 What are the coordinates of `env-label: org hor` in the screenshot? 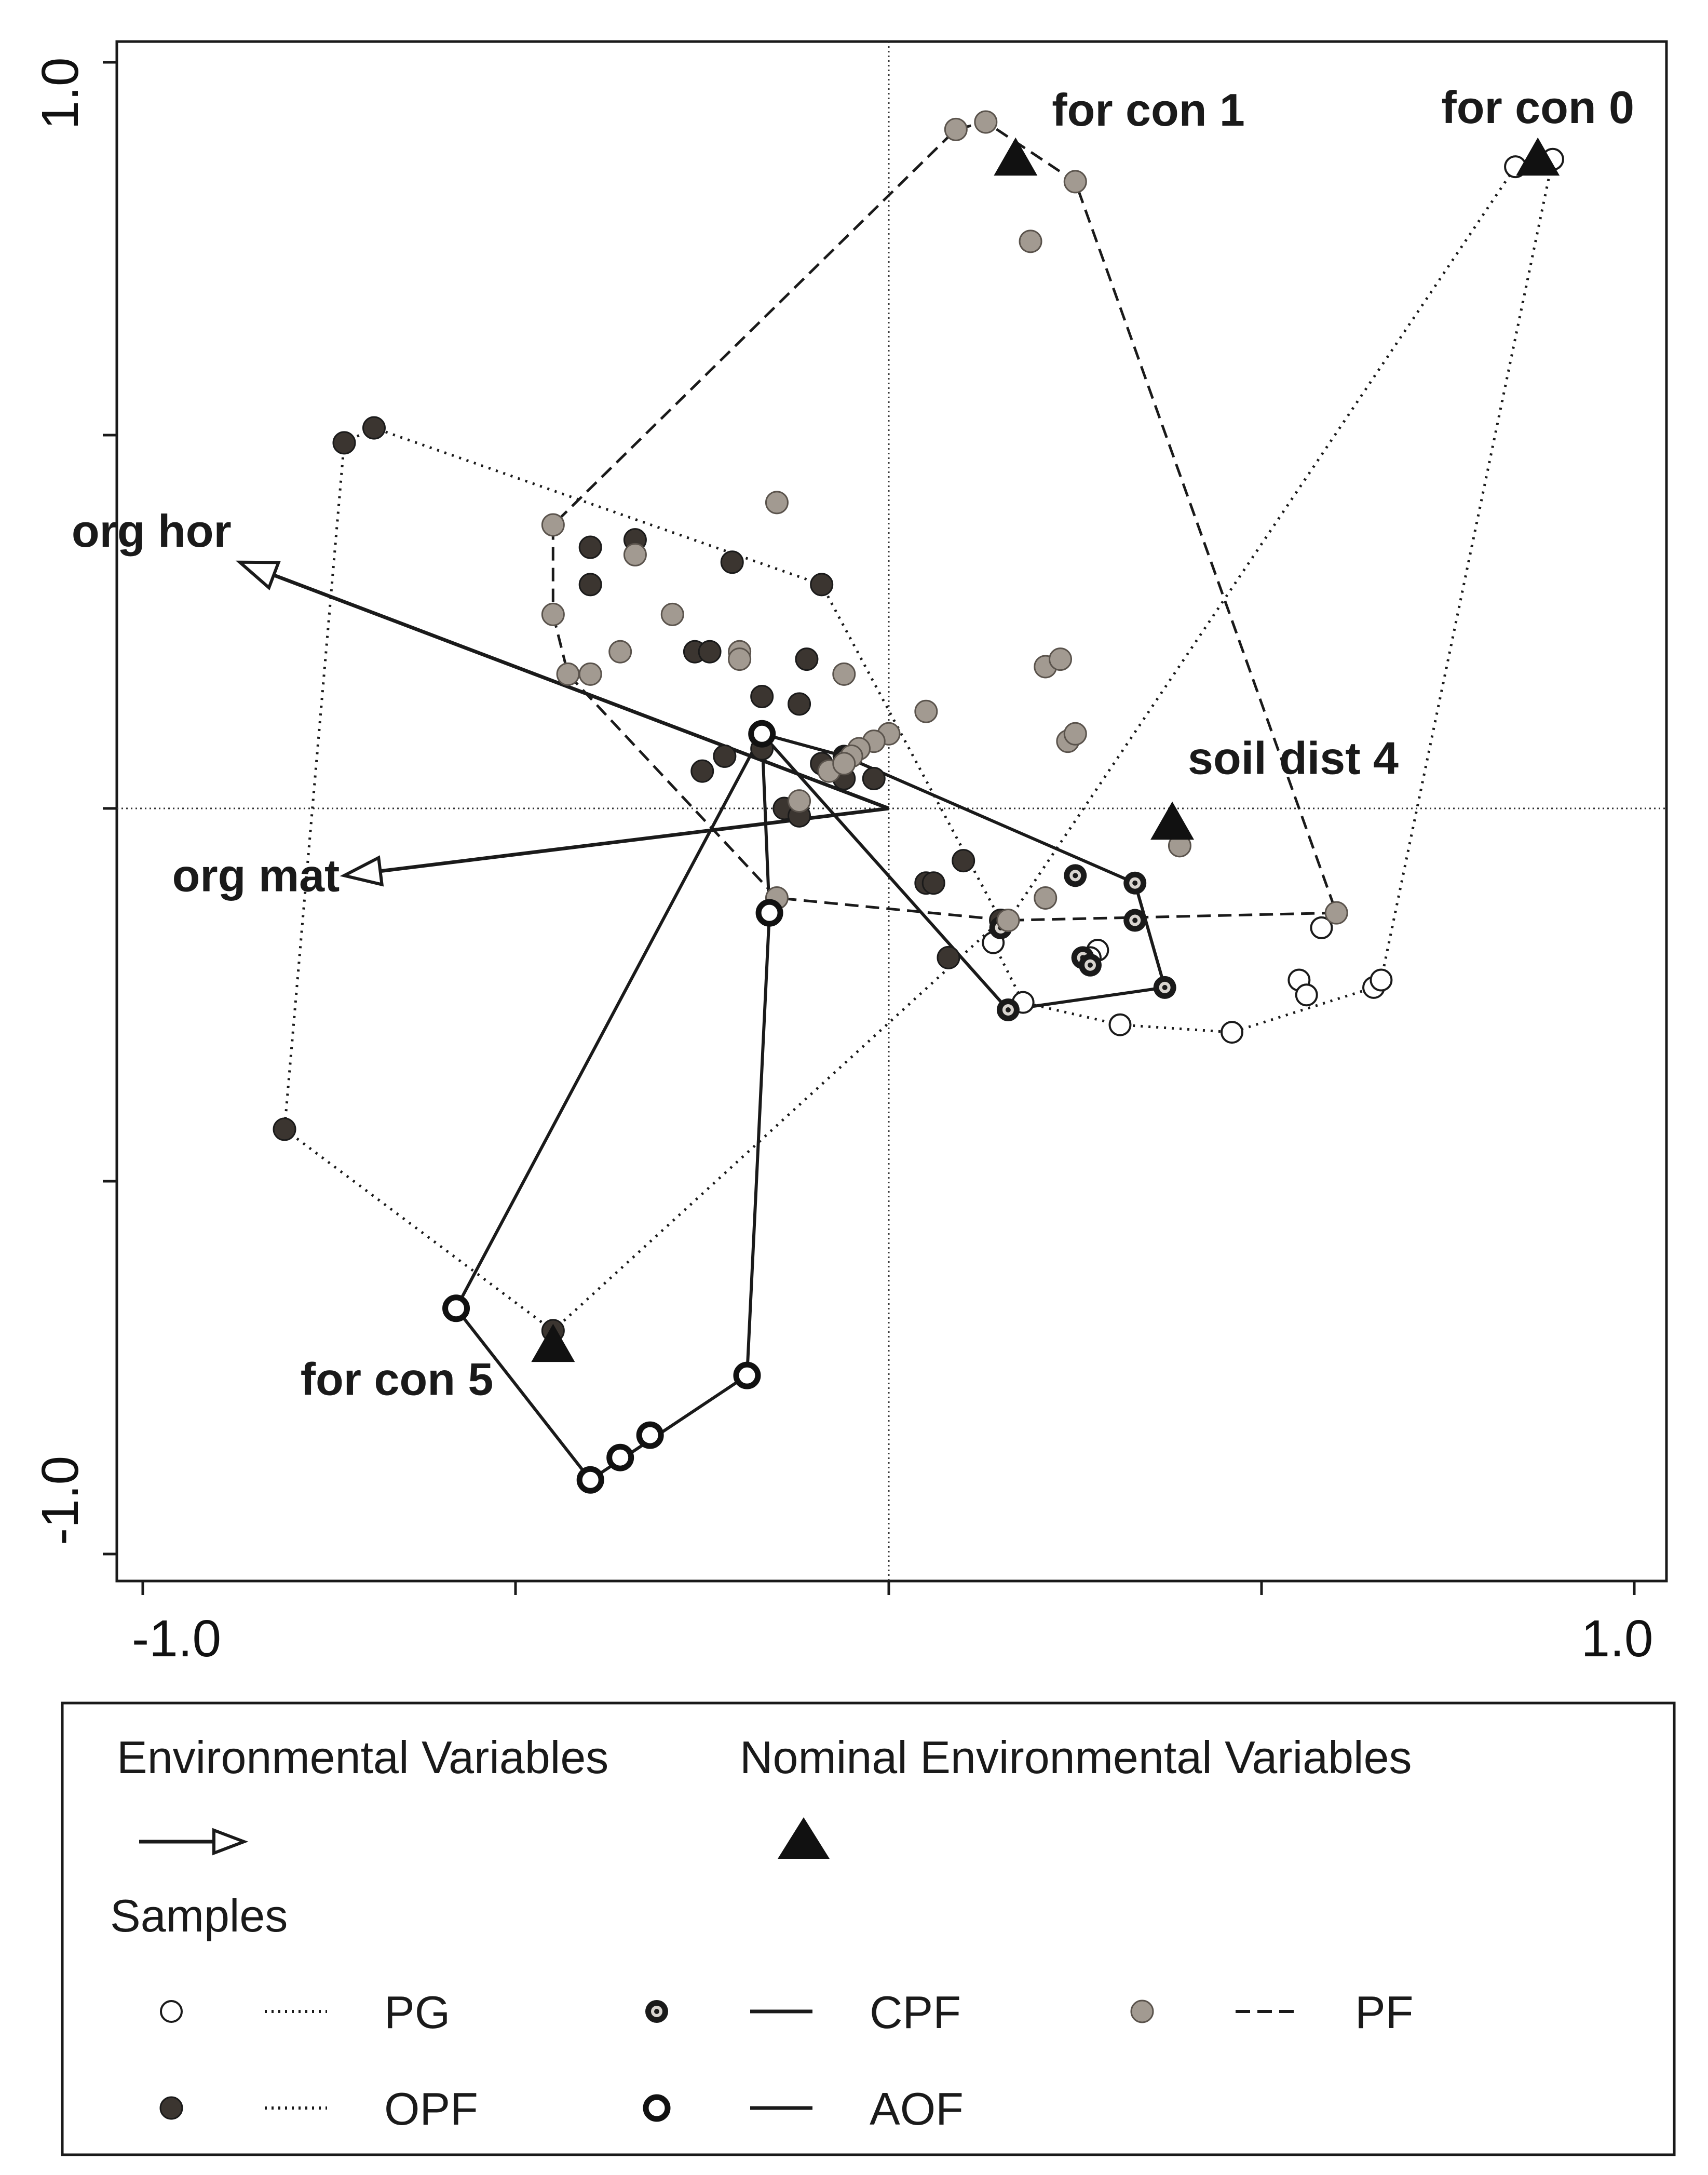 It's located at (152, 531).